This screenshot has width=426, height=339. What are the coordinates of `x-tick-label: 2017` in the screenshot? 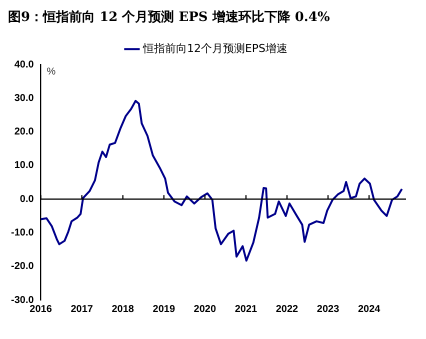 It's located at (82, 309).